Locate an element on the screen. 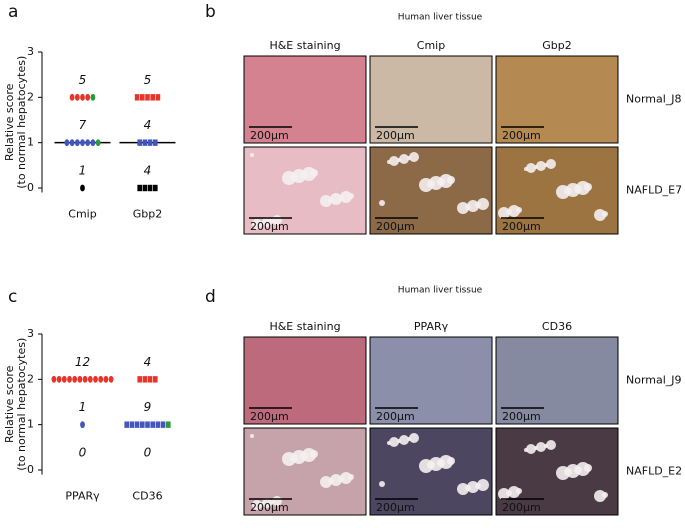  count-label: 9 is located at coordinates (148, 407).